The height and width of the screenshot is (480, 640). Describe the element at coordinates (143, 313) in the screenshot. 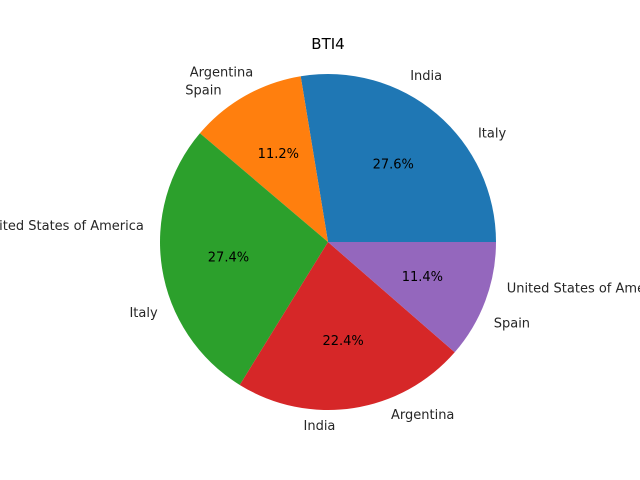

I see `pie-slice-label-3-2: Italy` at that location.